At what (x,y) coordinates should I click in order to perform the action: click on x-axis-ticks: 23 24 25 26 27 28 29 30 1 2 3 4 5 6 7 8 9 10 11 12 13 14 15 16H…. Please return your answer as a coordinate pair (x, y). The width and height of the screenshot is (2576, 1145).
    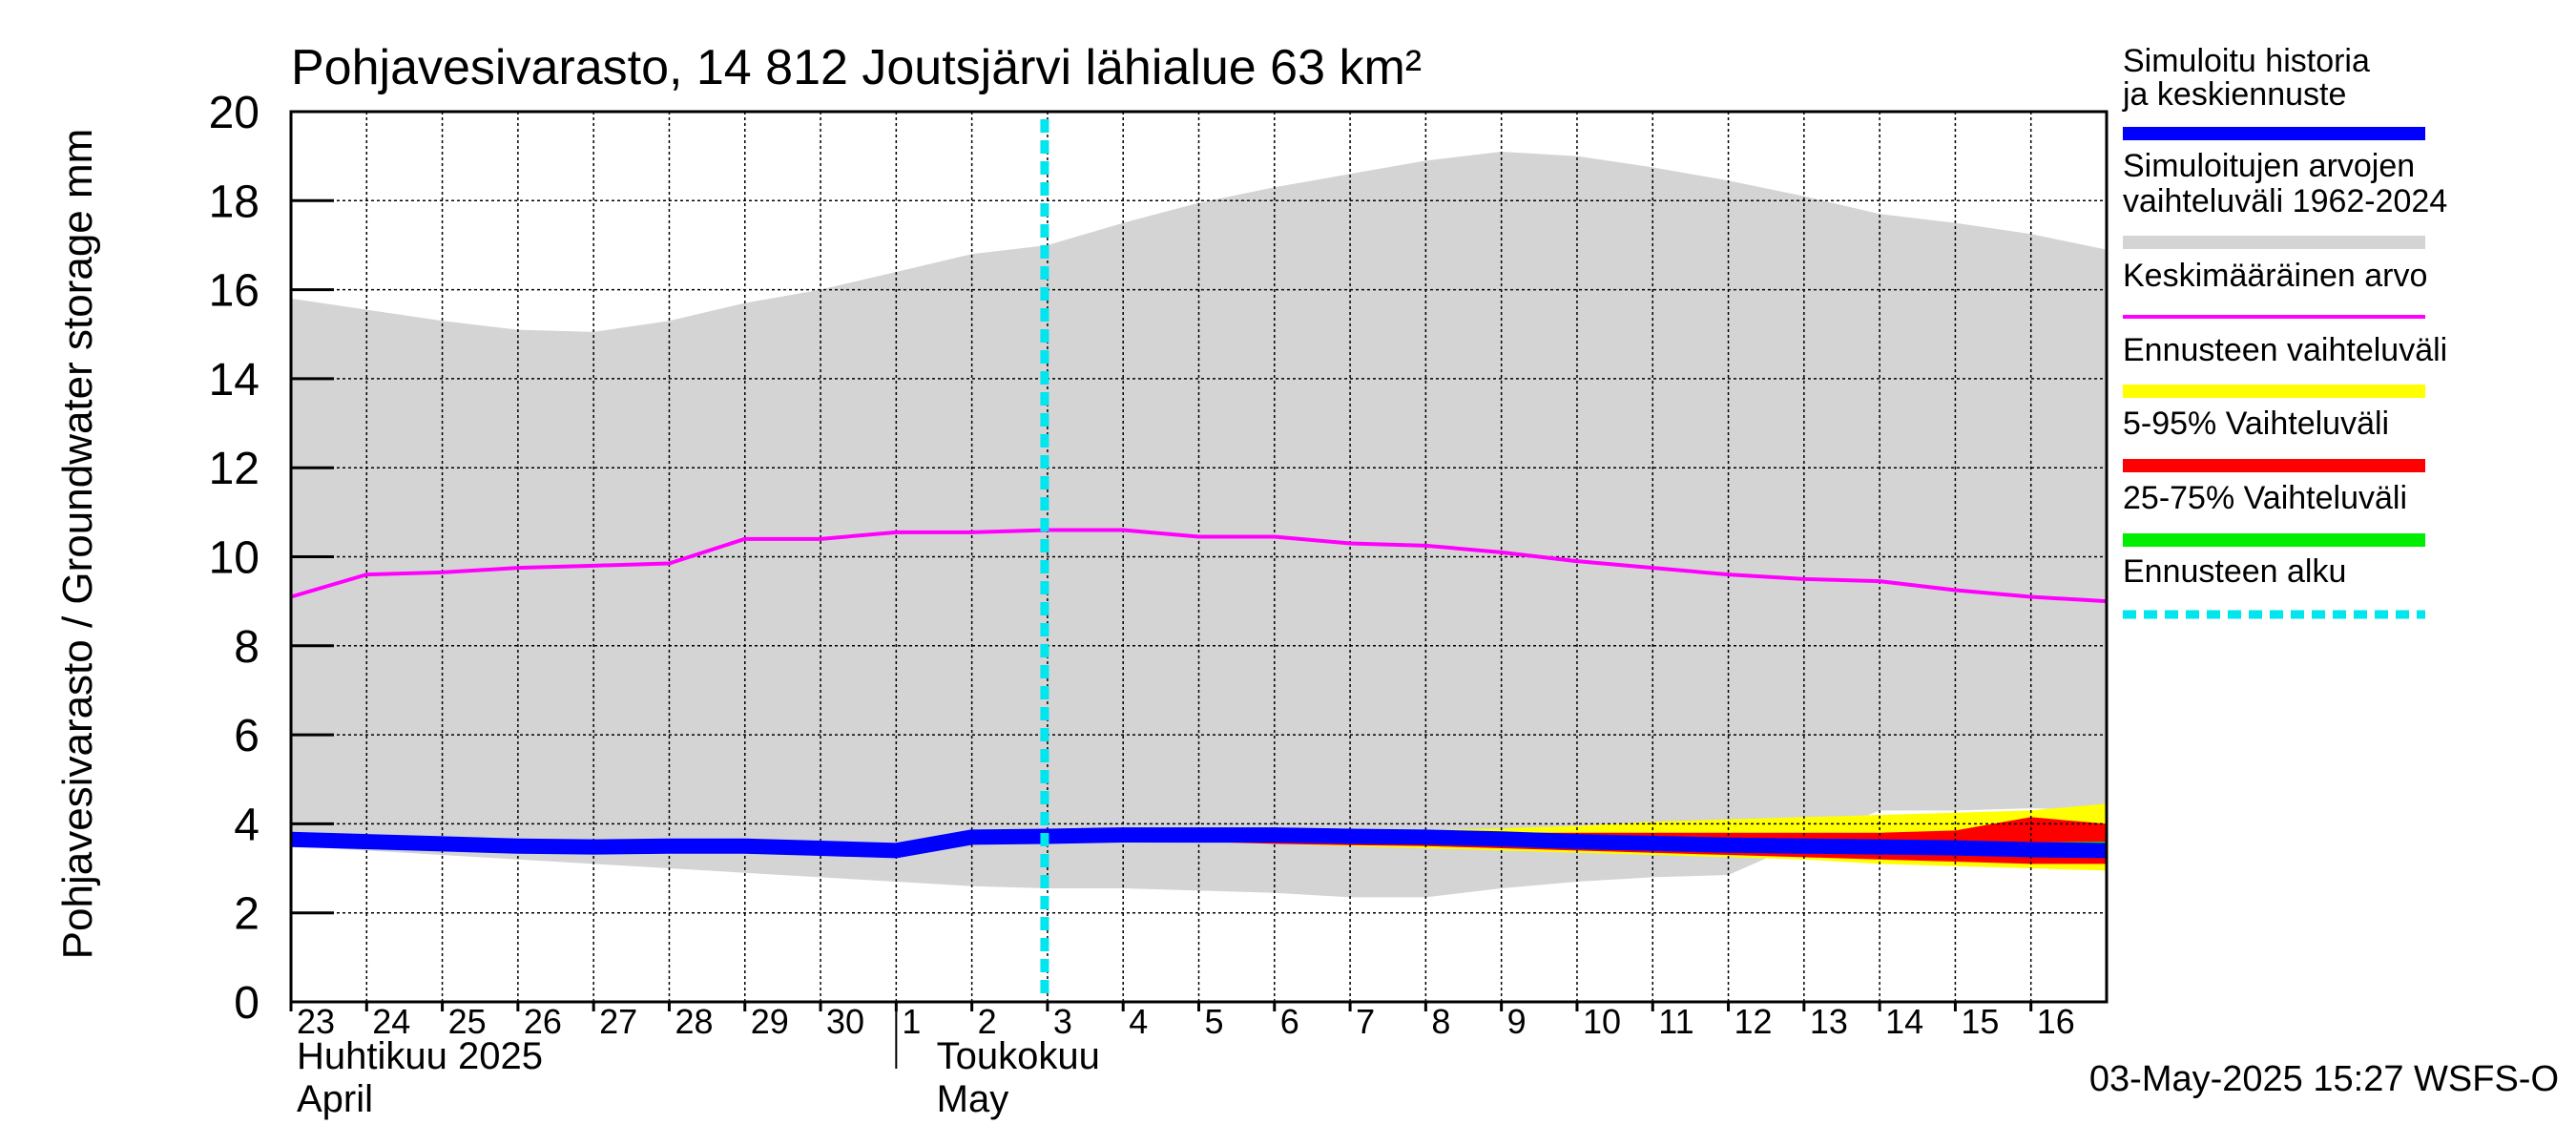
    Looking at the image, I should click on (1182, 1061).